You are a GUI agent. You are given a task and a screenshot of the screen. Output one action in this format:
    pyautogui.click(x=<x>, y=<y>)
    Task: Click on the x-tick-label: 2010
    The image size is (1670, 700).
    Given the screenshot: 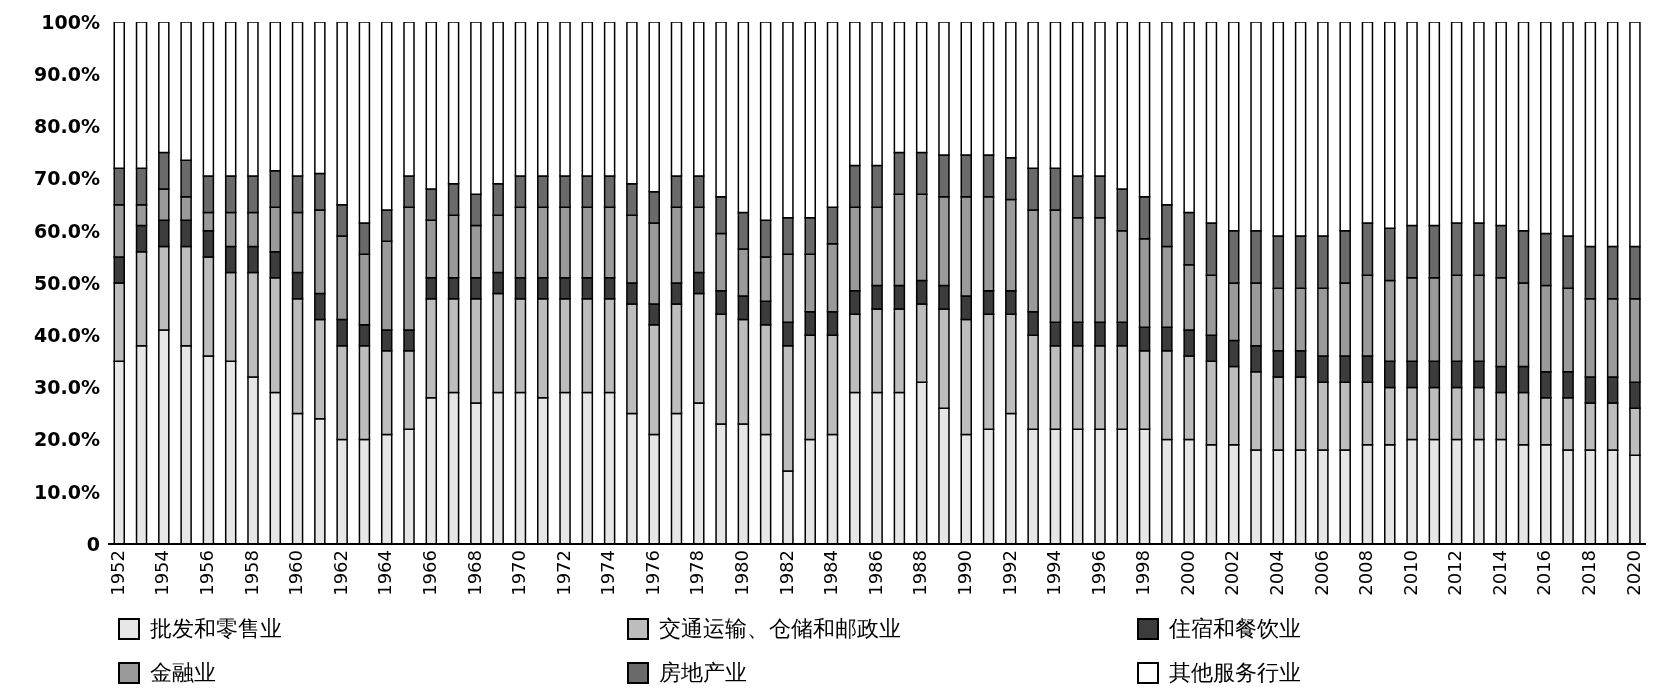 What is the action you would take?
    pyautogui.click(x=1410, y=573)
    